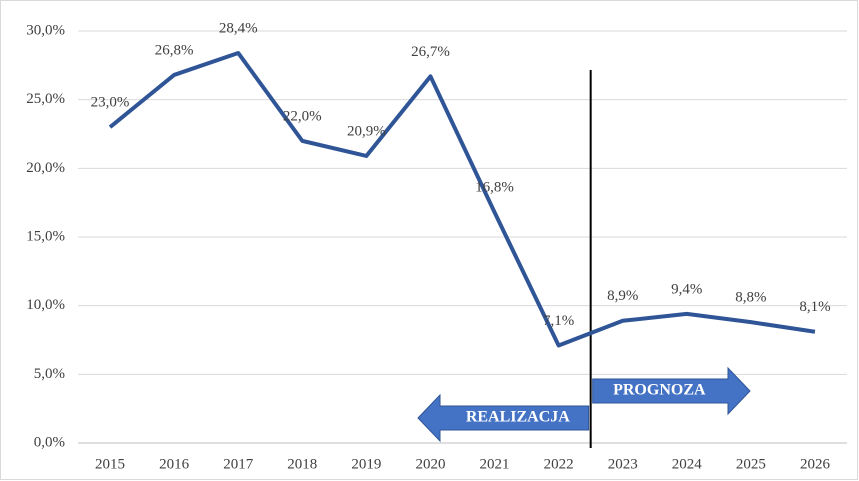  What do you see at coordinates (494, 188) in the screenshot?
I see `data-label: 16,8%` at bounding box center [494, 188].